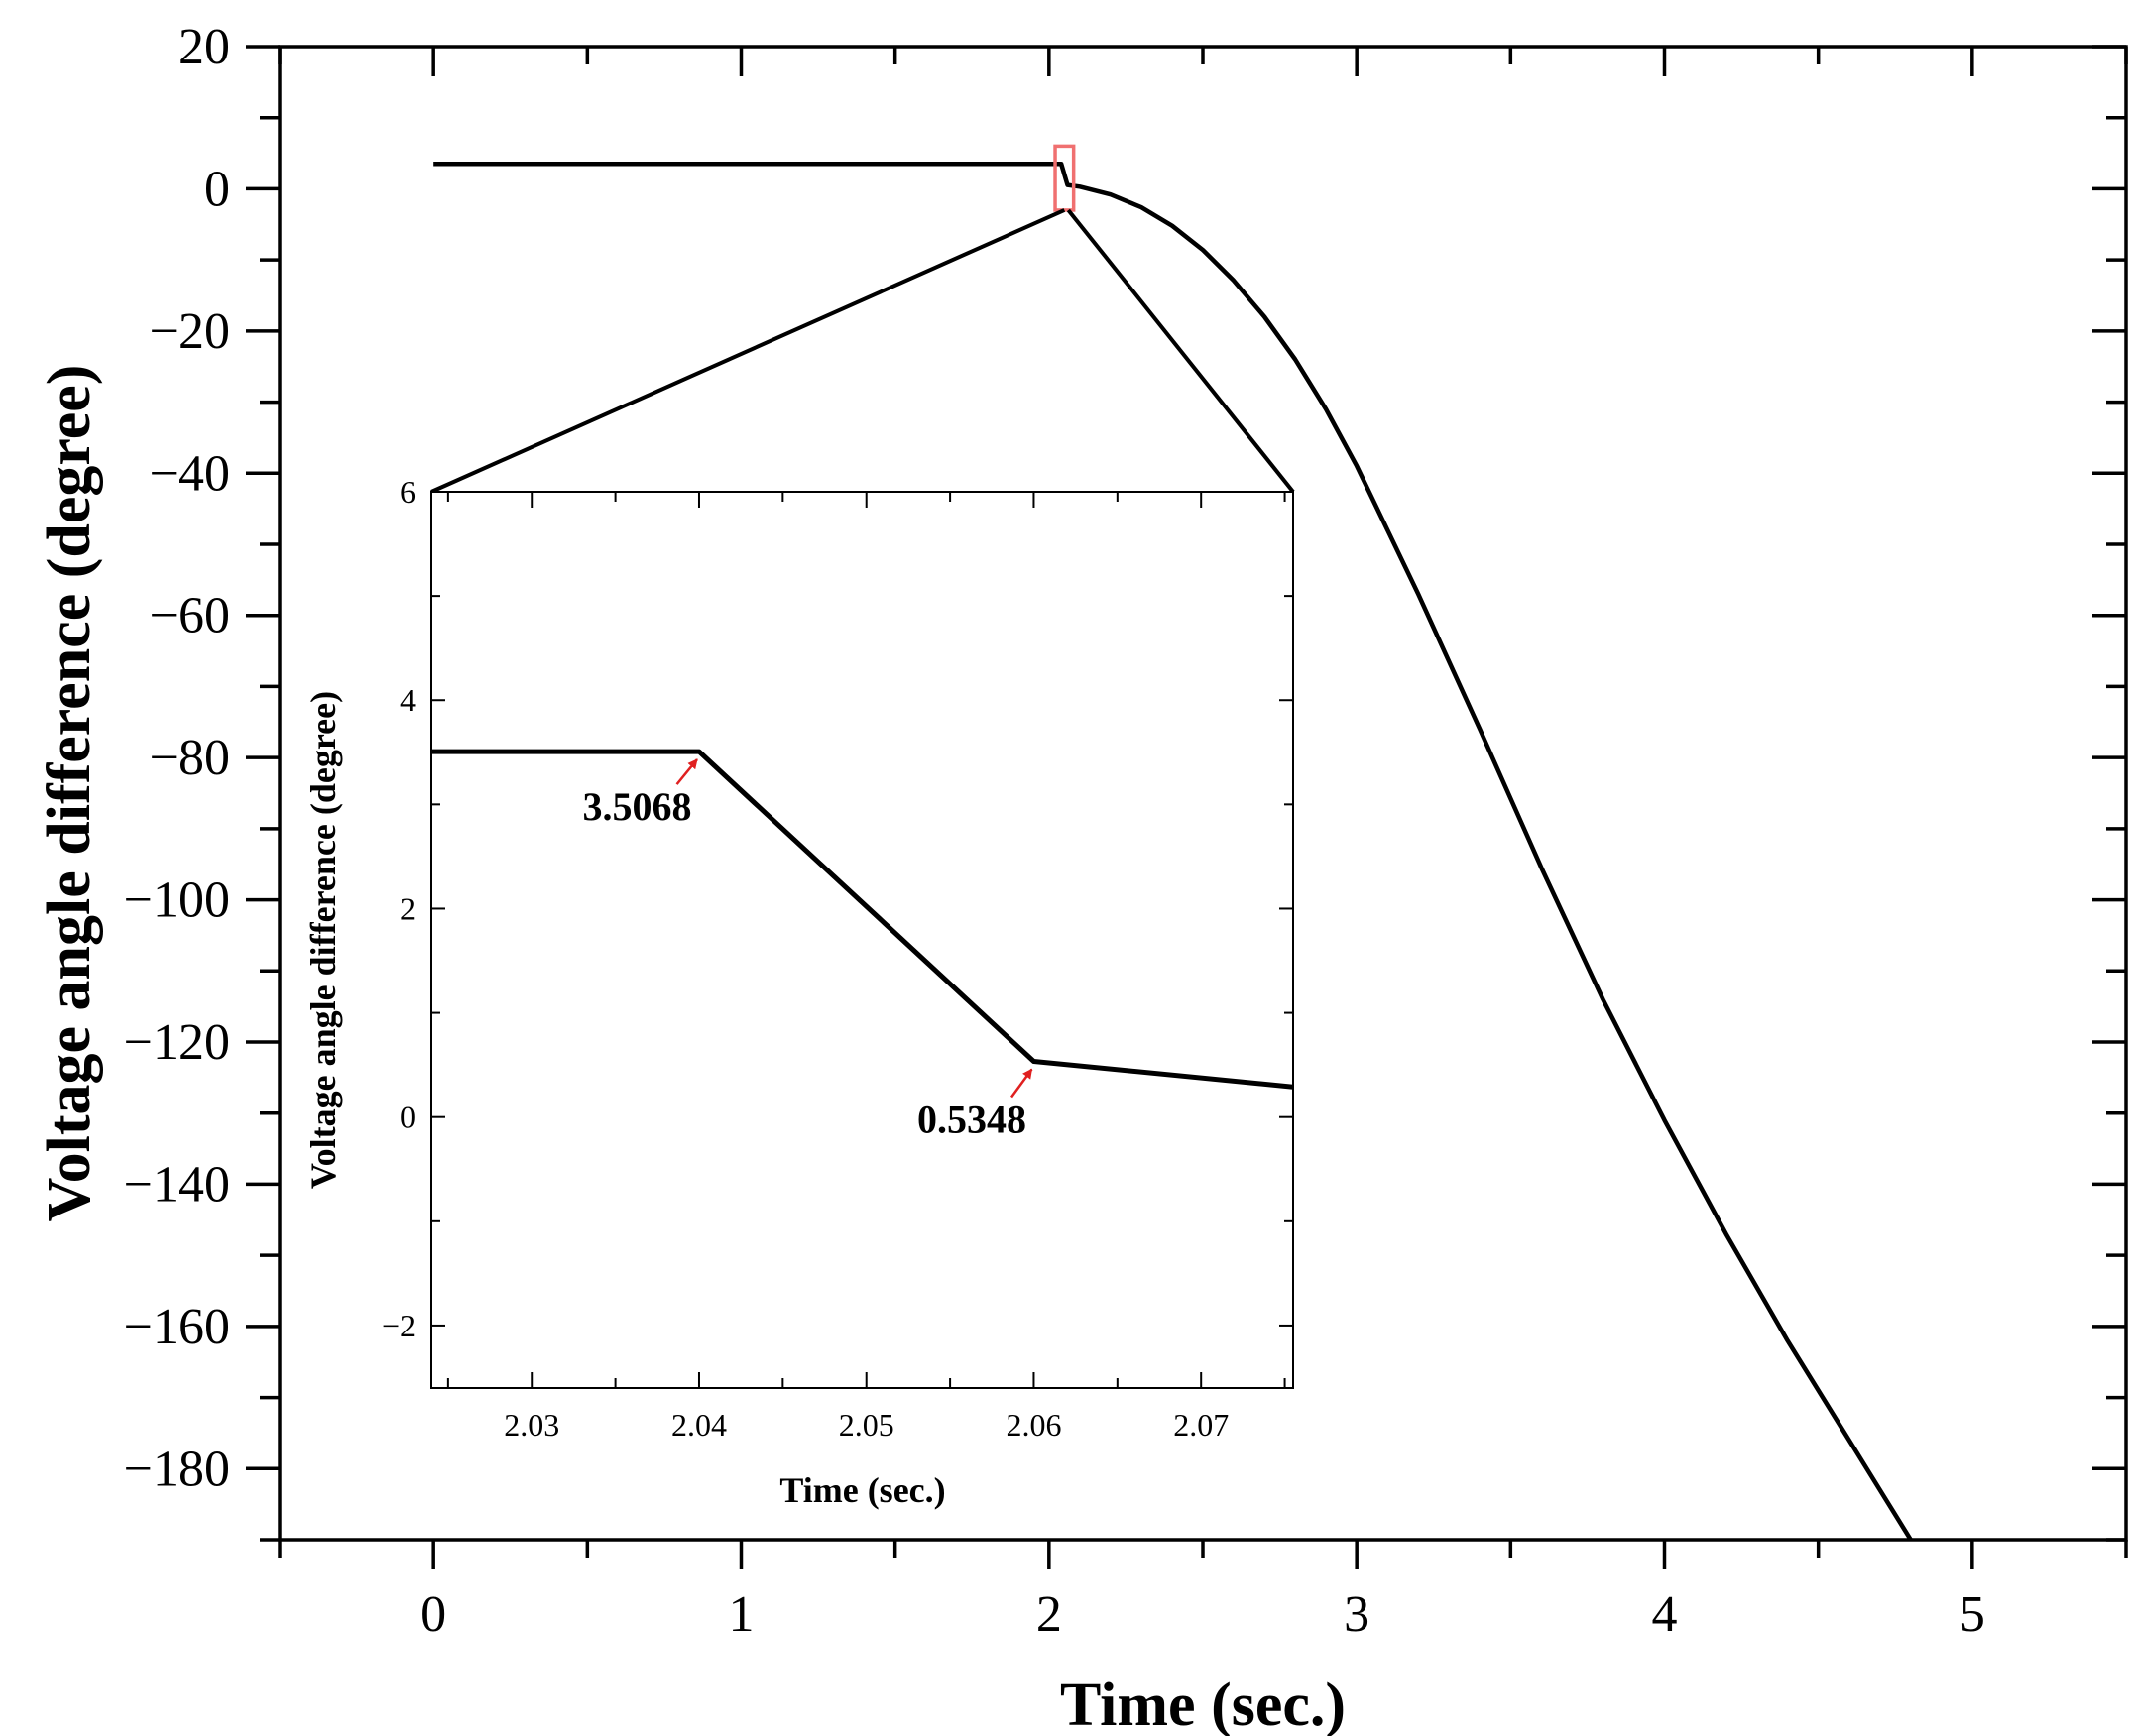  What do you see at coordinates (1972, 1614) in the screenshot?
I see `main-x-tick-label: 5` at bounding box center [1972, 1614].